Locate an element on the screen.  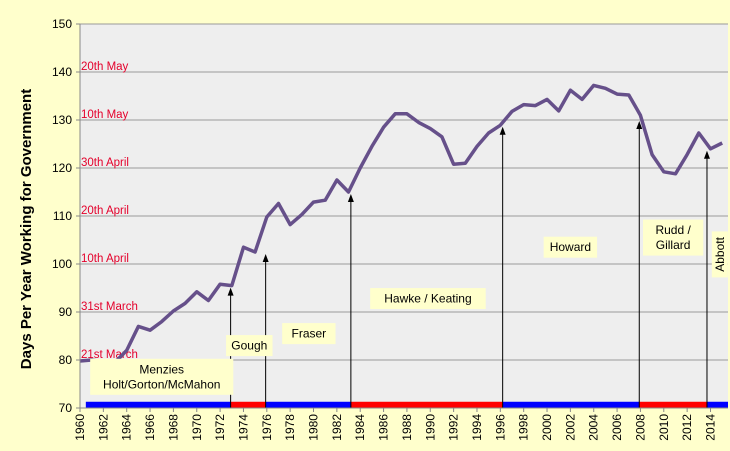
x-tick-label: 2010 is located at coordinates (664, 427).